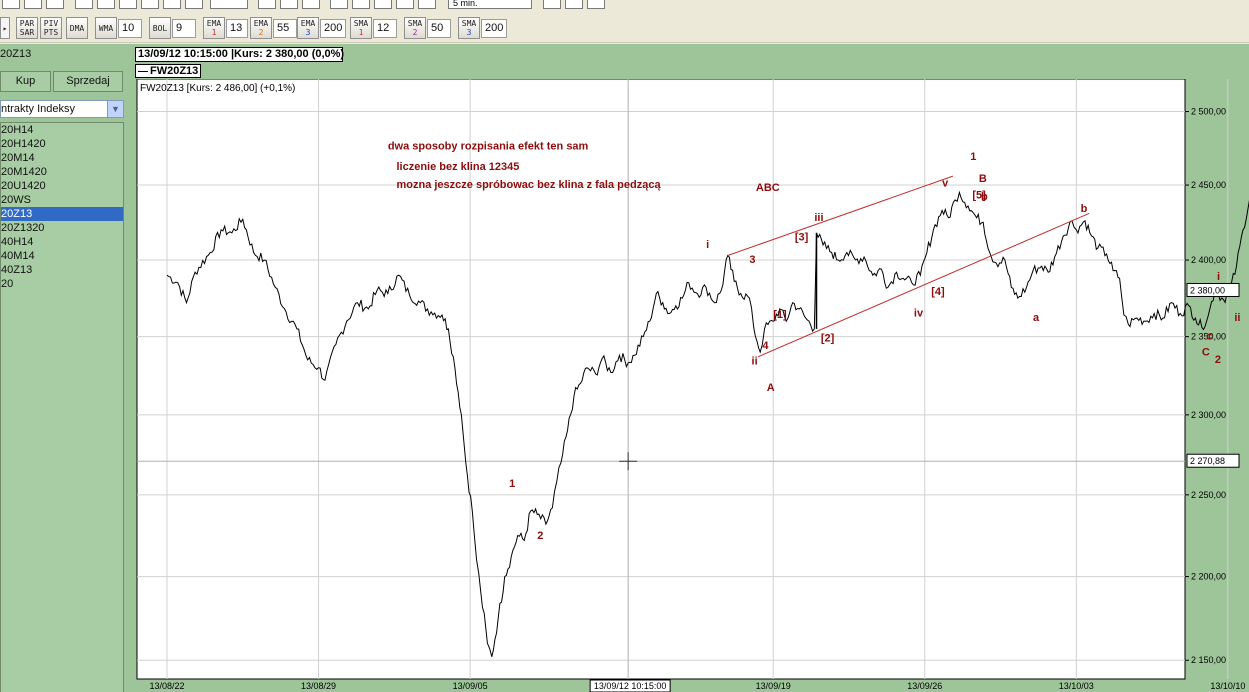 The width and height of the screenshot is (1249, 692). What do you see at coordinates (405, 4) in the screenshot?
I see `not-equal-2-icon` at bounding box center [405, 4].